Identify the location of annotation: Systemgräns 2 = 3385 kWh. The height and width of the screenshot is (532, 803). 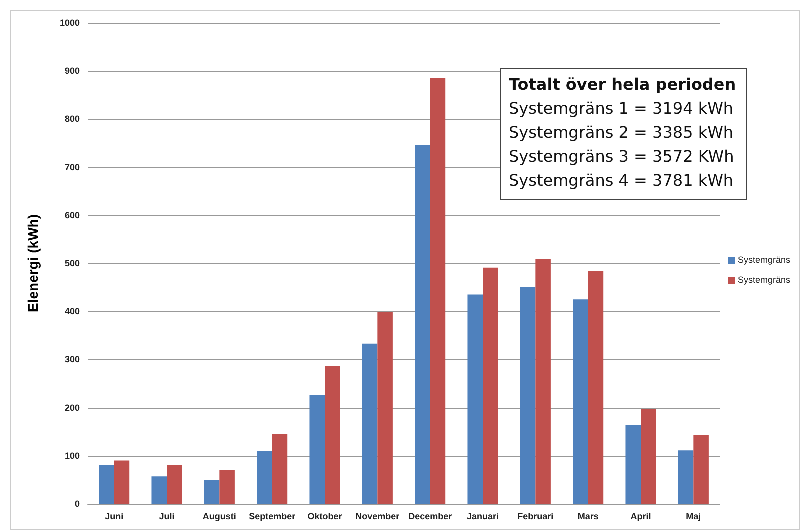
(622, 133).